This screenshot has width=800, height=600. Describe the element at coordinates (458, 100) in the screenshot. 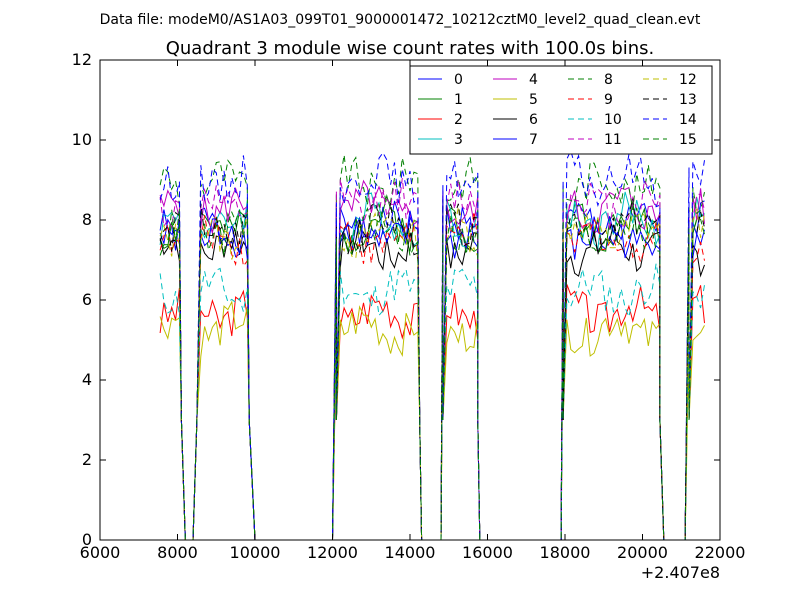

I see `legend-label-1: 1` at that location.